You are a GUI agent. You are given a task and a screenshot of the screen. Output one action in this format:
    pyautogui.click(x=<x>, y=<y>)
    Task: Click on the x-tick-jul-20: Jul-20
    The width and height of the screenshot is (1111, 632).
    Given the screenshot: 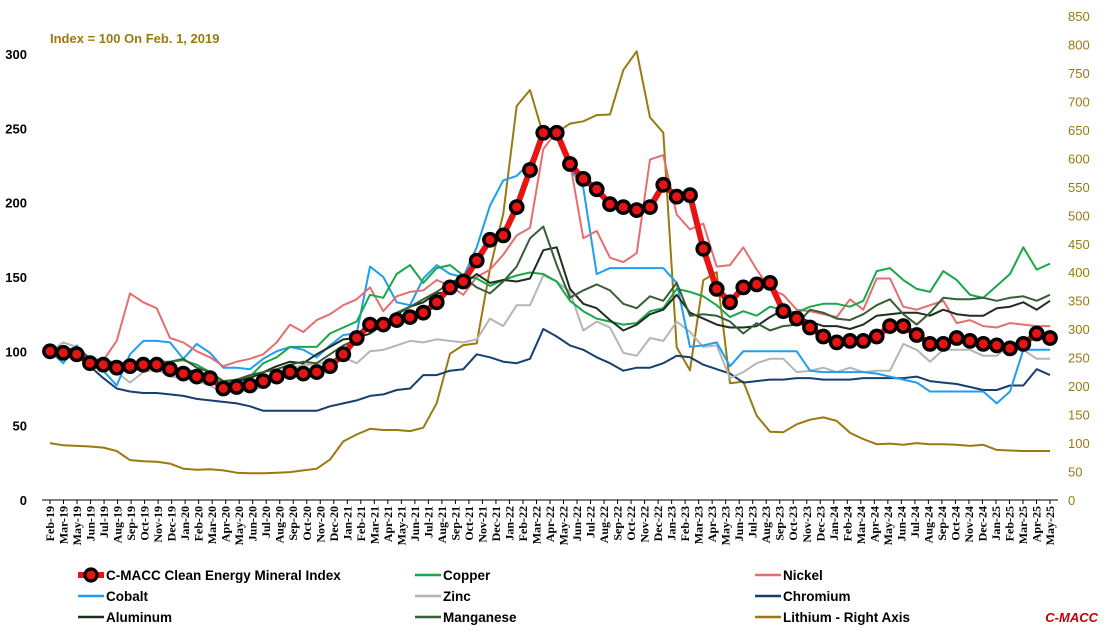 What is the action you would take?
    pyautogui.click(x=266, y=522)
    